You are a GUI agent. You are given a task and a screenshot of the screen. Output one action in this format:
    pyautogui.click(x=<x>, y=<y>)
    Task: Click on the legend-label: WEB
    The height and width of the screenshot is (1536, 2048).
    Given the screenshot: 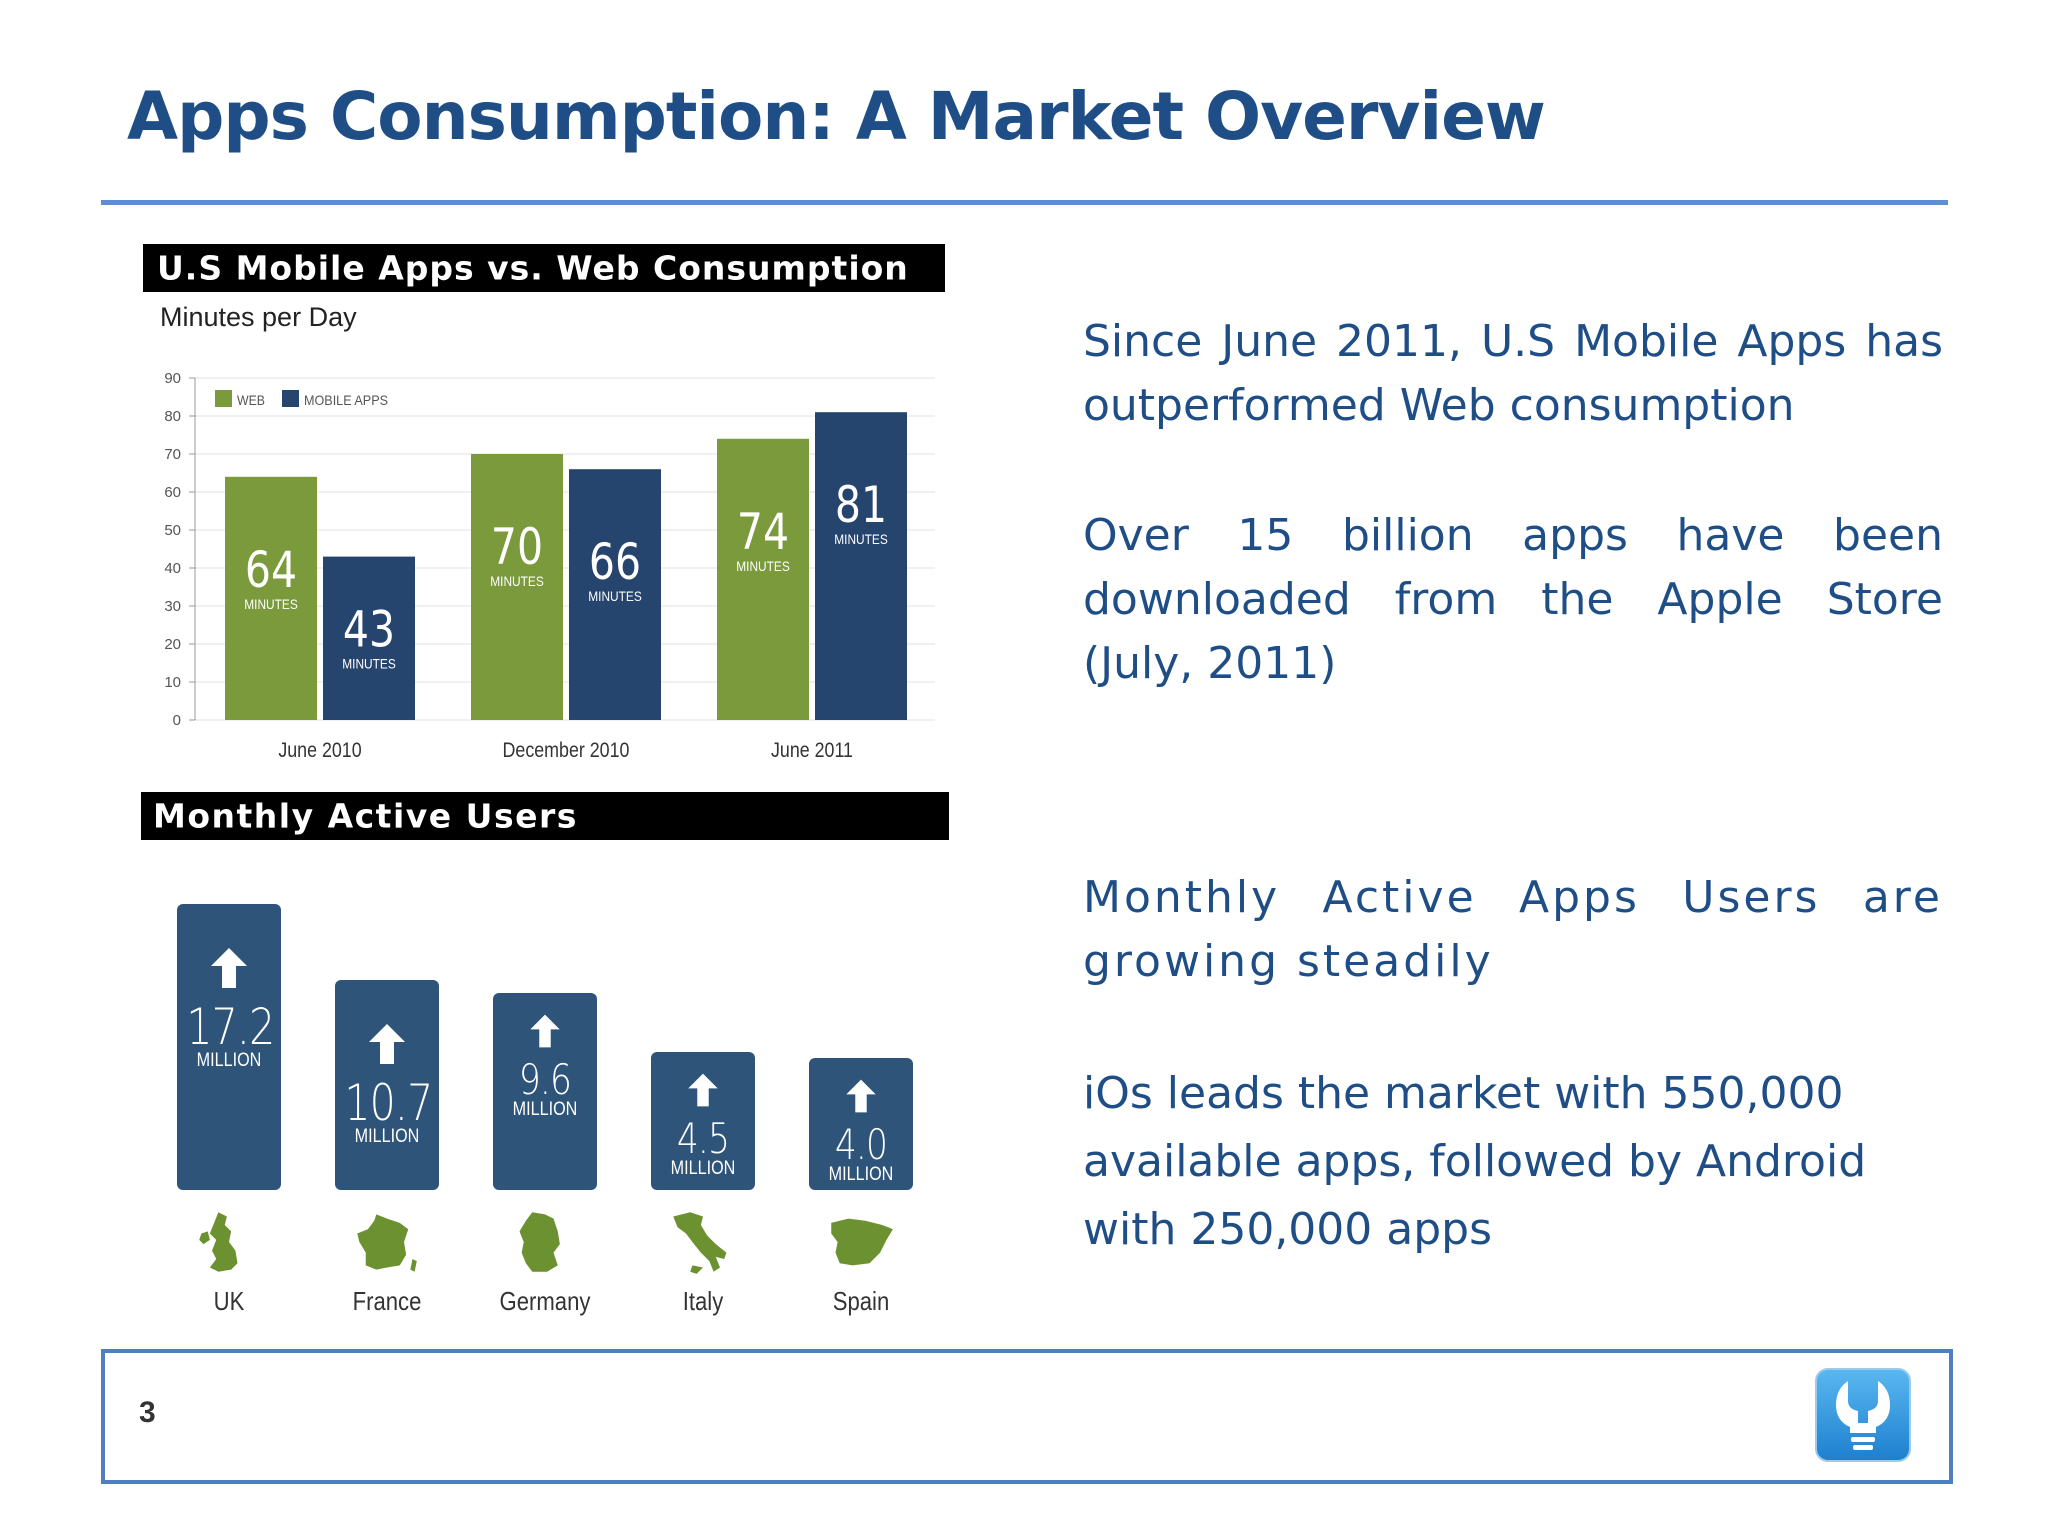 What is the action you would take?
    pyautogui.click(x=251, y=400)
    